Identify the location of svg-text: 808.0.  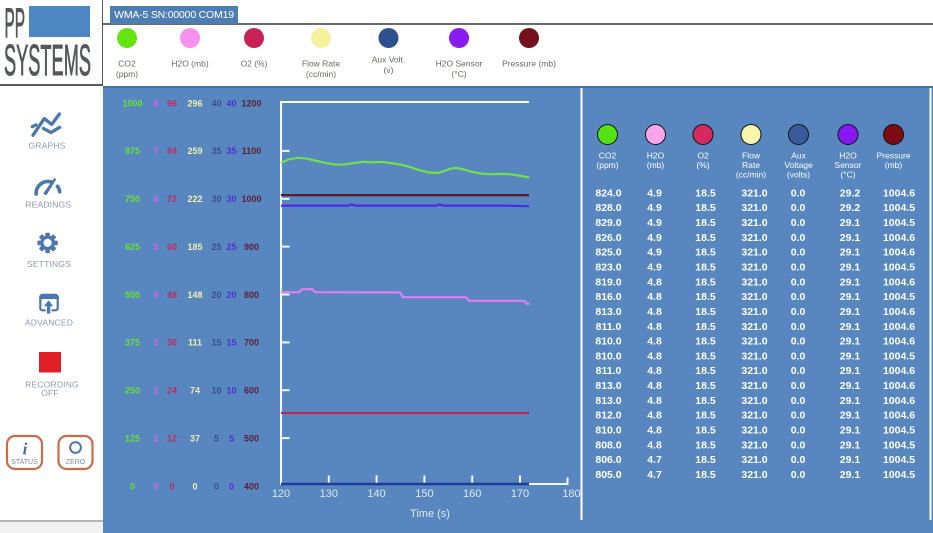
(608, 445).